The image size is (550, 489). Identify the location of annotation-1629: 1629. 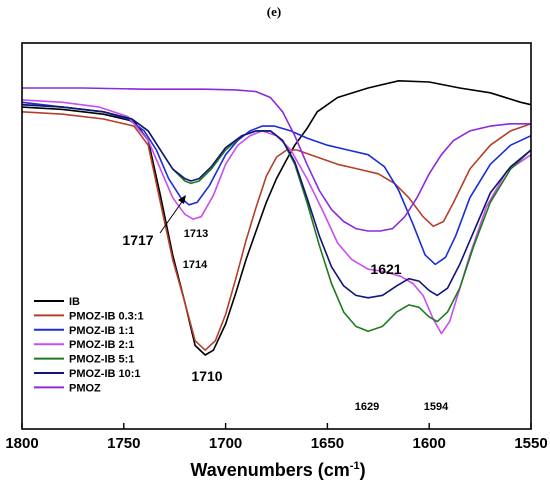
(367, 407).